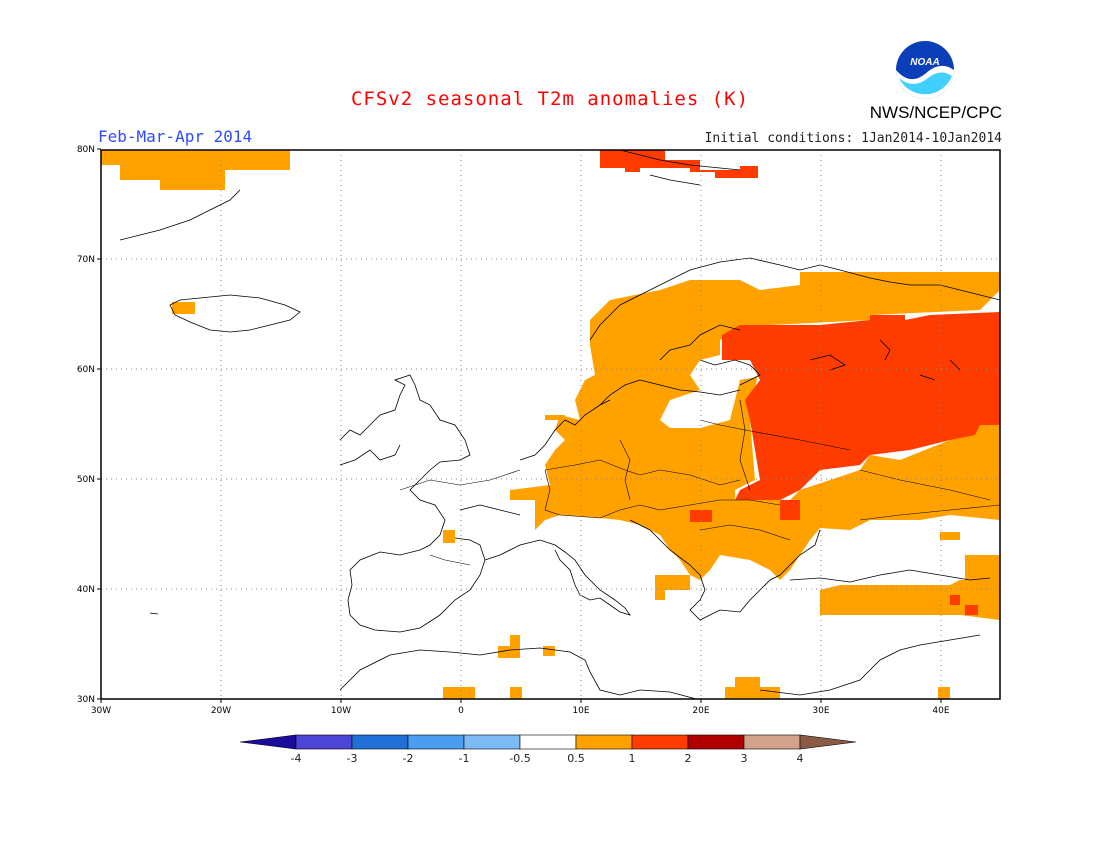  Describe the element at coordinates (86, 260) in the screenshot. I see `lat-tick-label: 70N` at that location.